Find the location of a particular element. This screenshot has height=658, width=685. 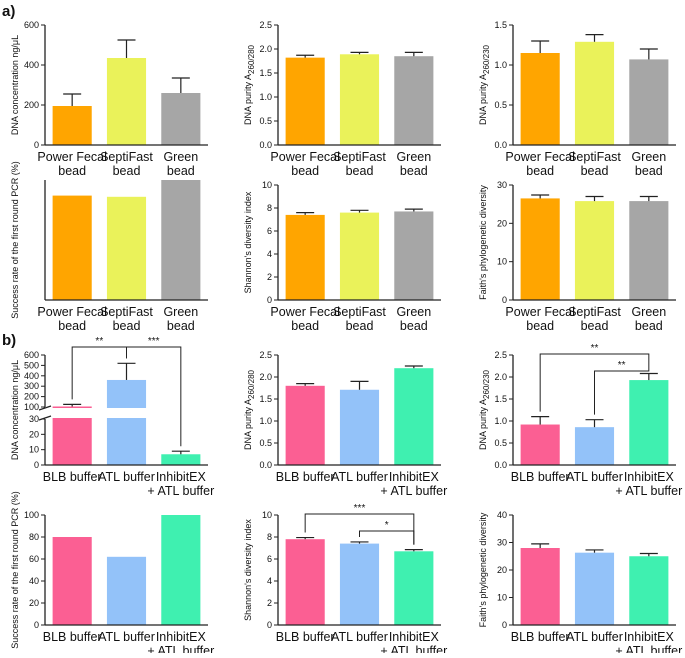

y-tick-label: 40 is located at coordinates (34, 581).